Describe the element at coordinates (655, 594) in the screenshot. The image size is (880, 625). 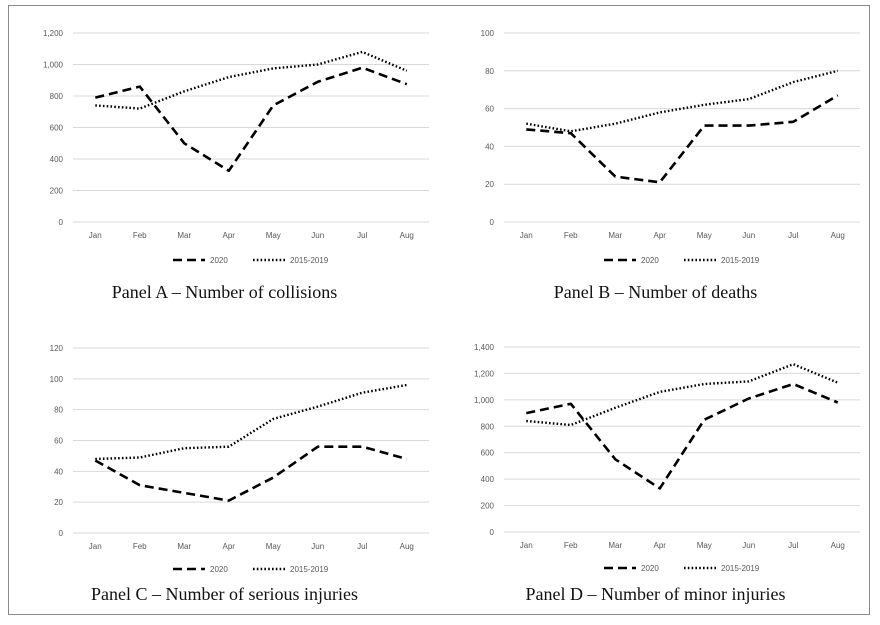
I see `panel-d-caption: Panel D – Number of minor injuries` at that location.